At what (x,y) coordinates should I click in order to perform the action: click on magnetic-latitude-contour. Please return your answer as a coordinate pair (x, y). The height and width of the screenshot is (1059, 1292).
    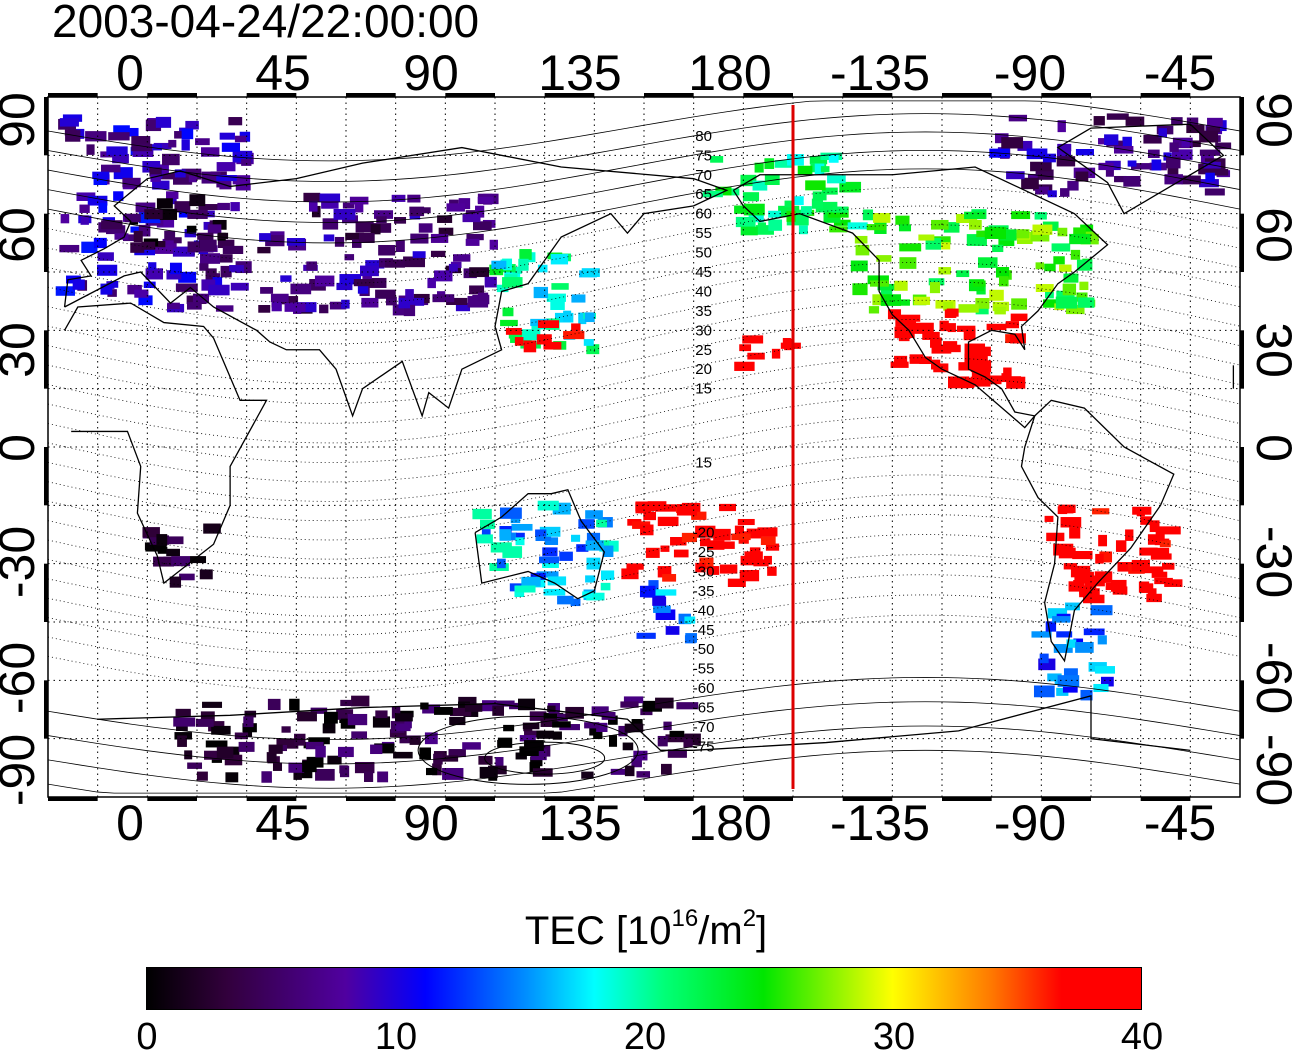
    Looking at the image, I should click on (644, 709).